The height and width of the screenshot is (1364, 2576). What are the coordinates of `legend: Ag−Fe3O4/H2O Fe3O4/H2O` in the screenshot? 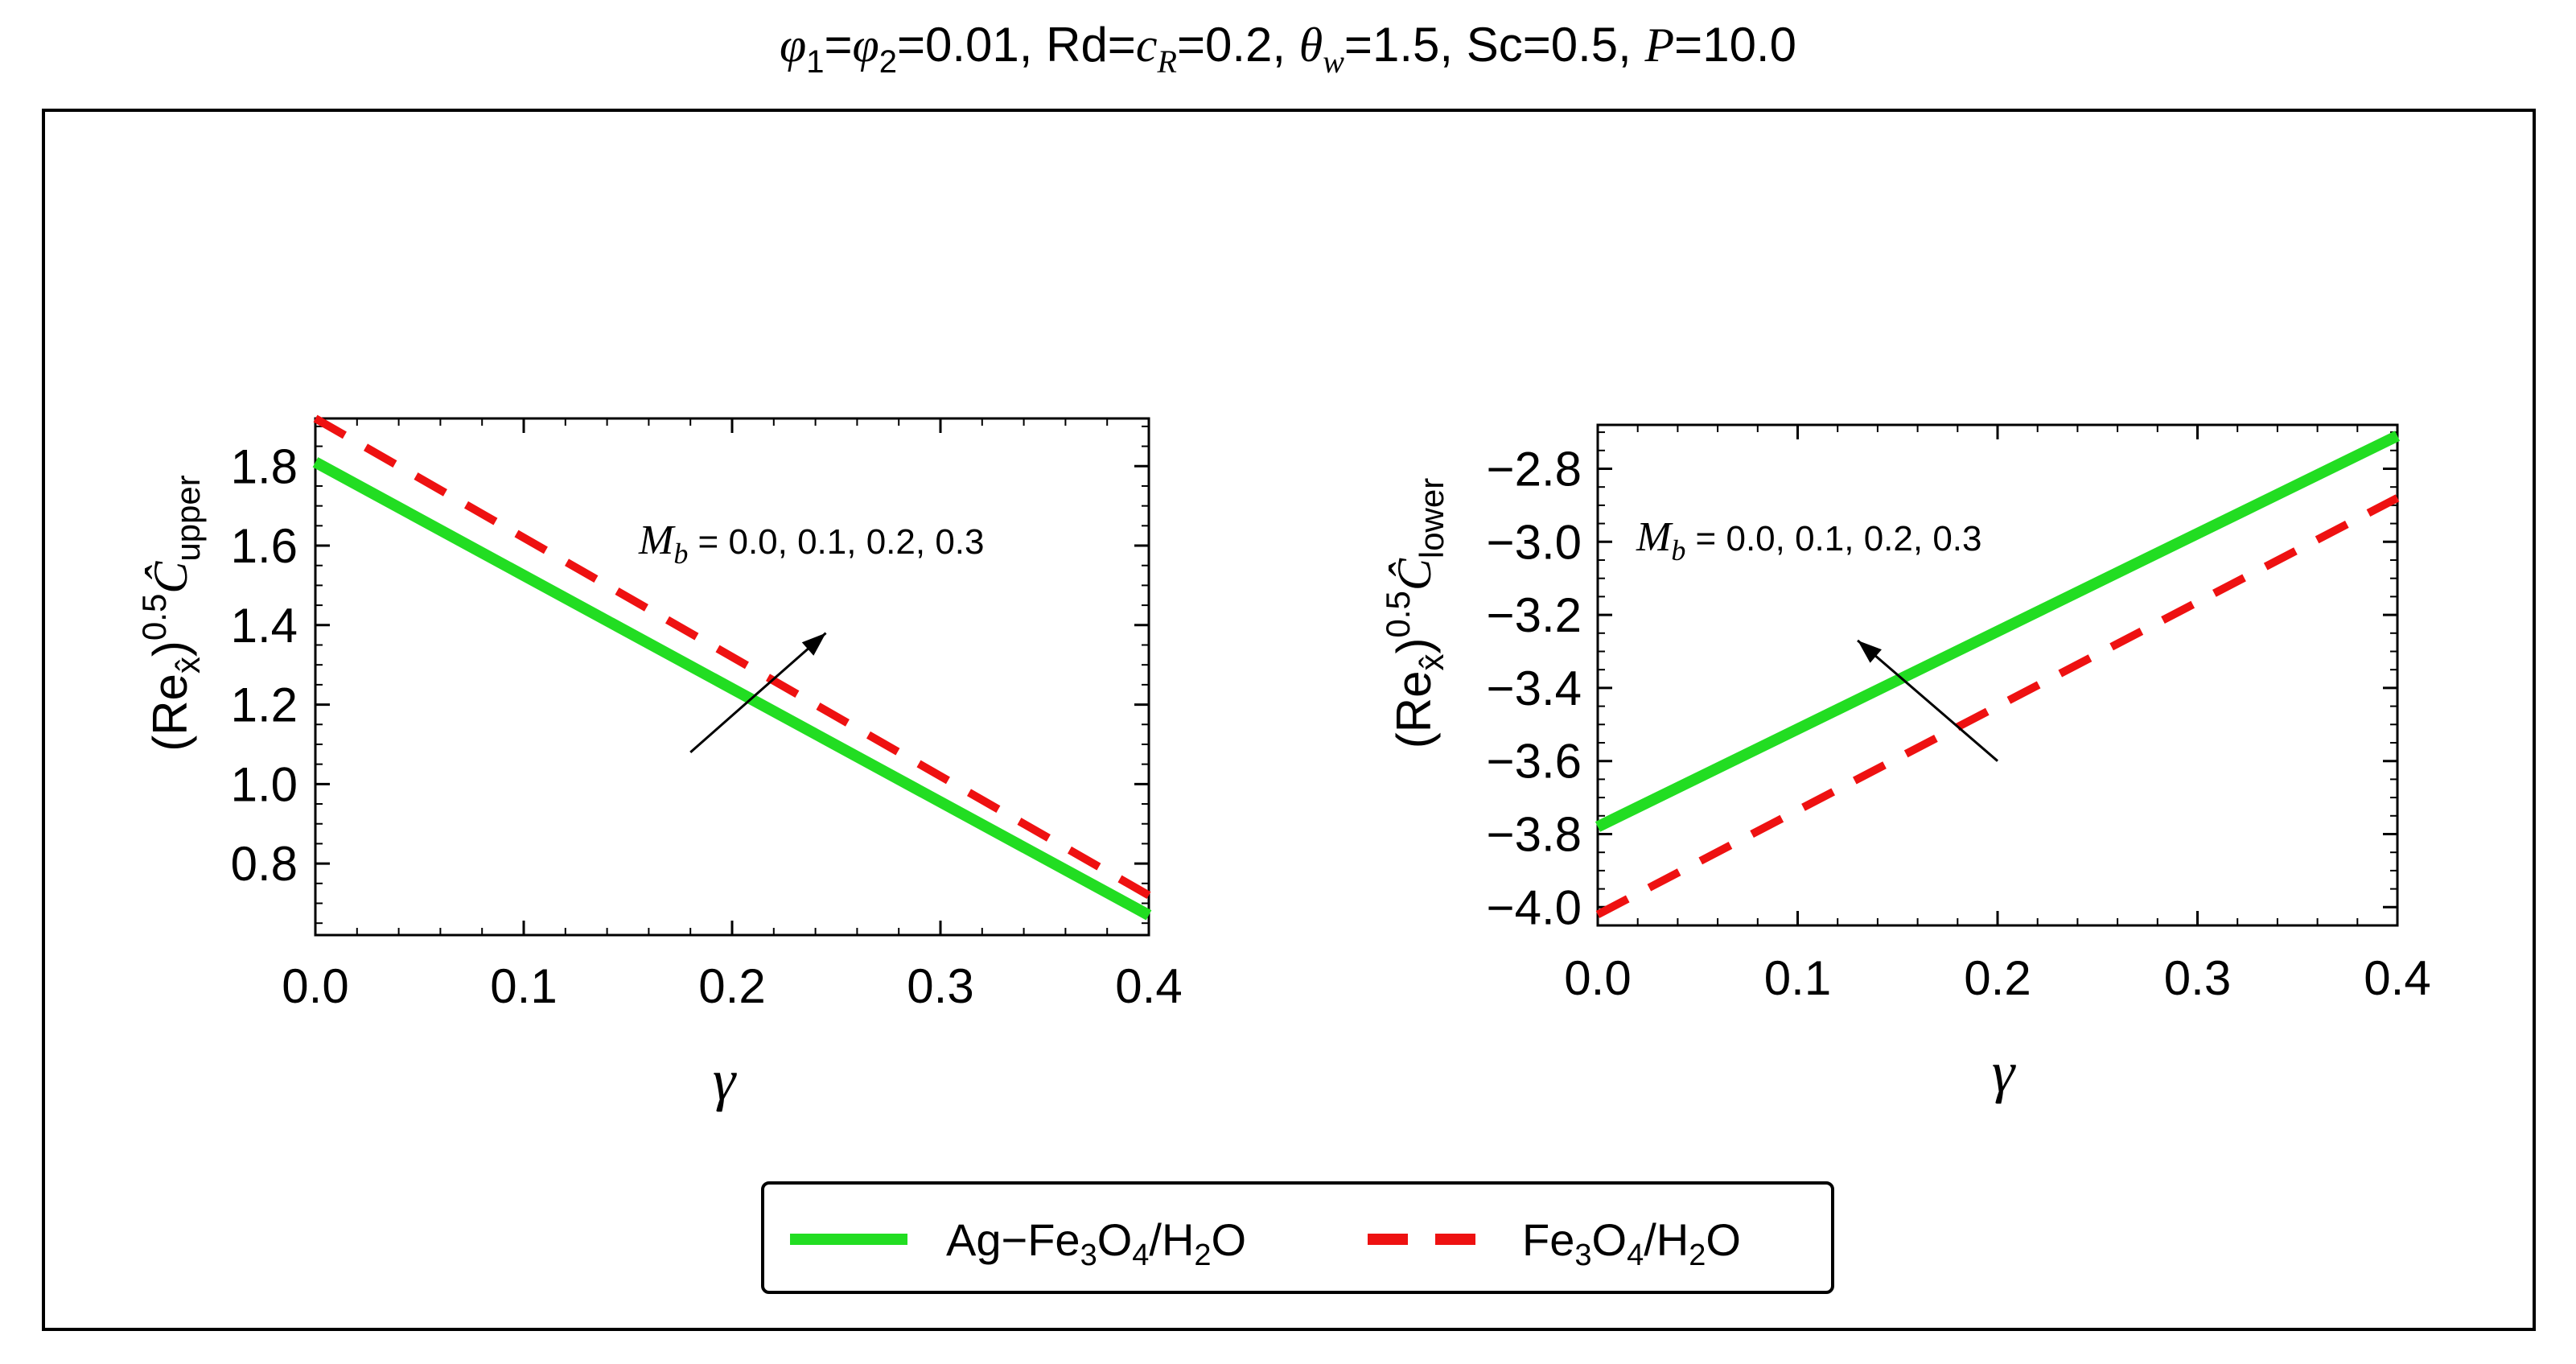 It's located at (1297, 1238).